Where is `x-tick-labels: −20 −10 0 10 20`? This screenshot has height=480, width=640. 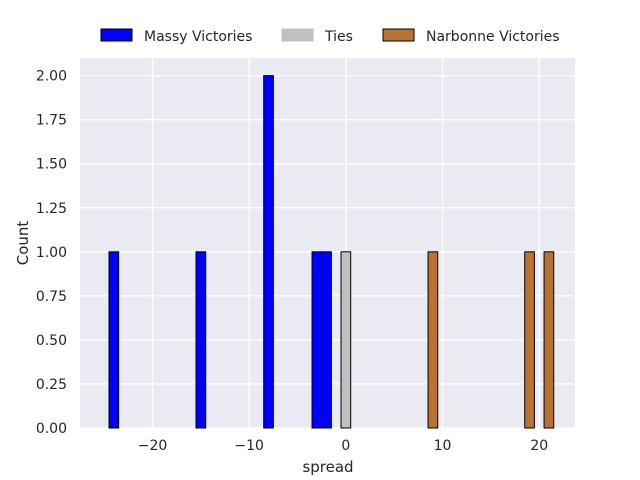 x-tick-labels: −20 −10 0 10 20 is located at coordinates (343, 446).